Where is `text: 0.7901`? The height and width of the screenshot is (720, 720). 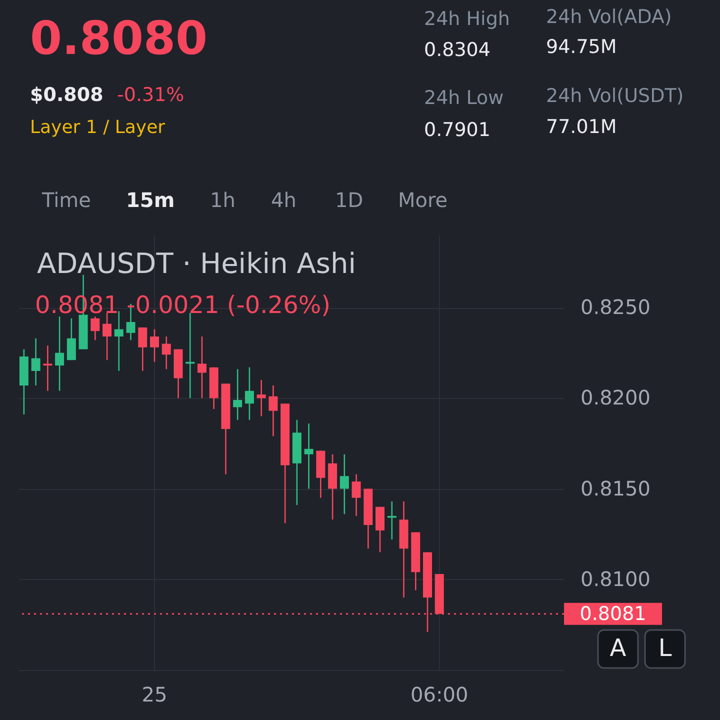
text: 0.7901 is located at coordinates (457, 130).